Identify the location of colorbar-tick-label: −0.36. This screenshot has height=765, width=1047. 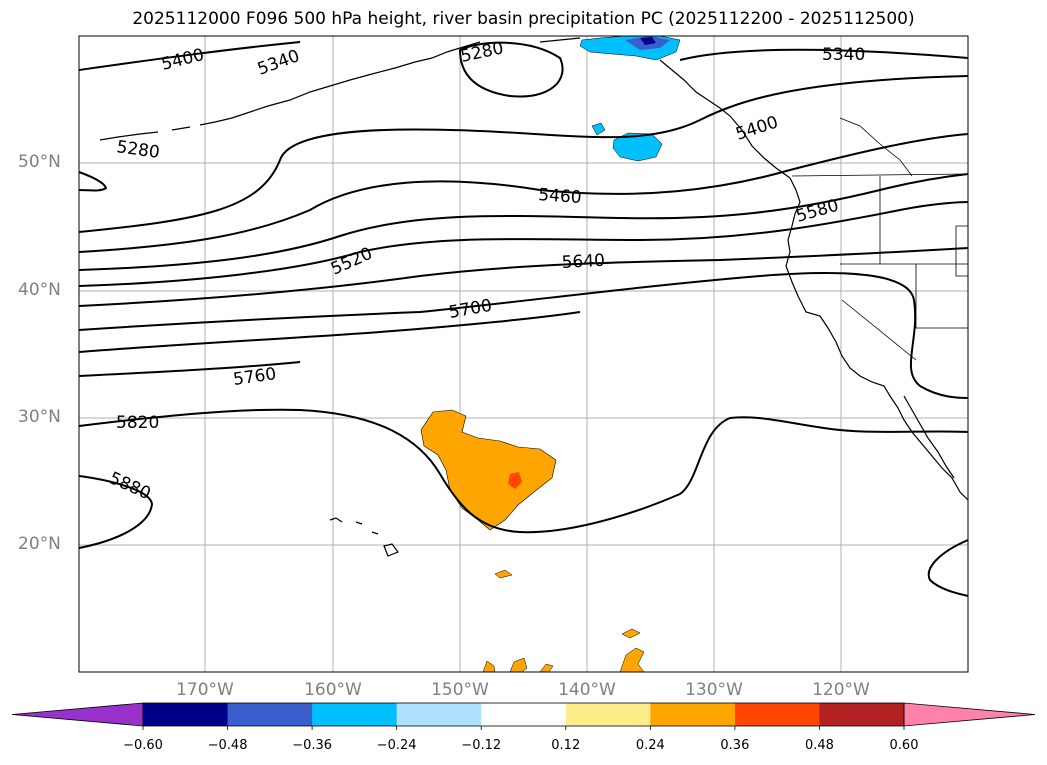
(312, 745).